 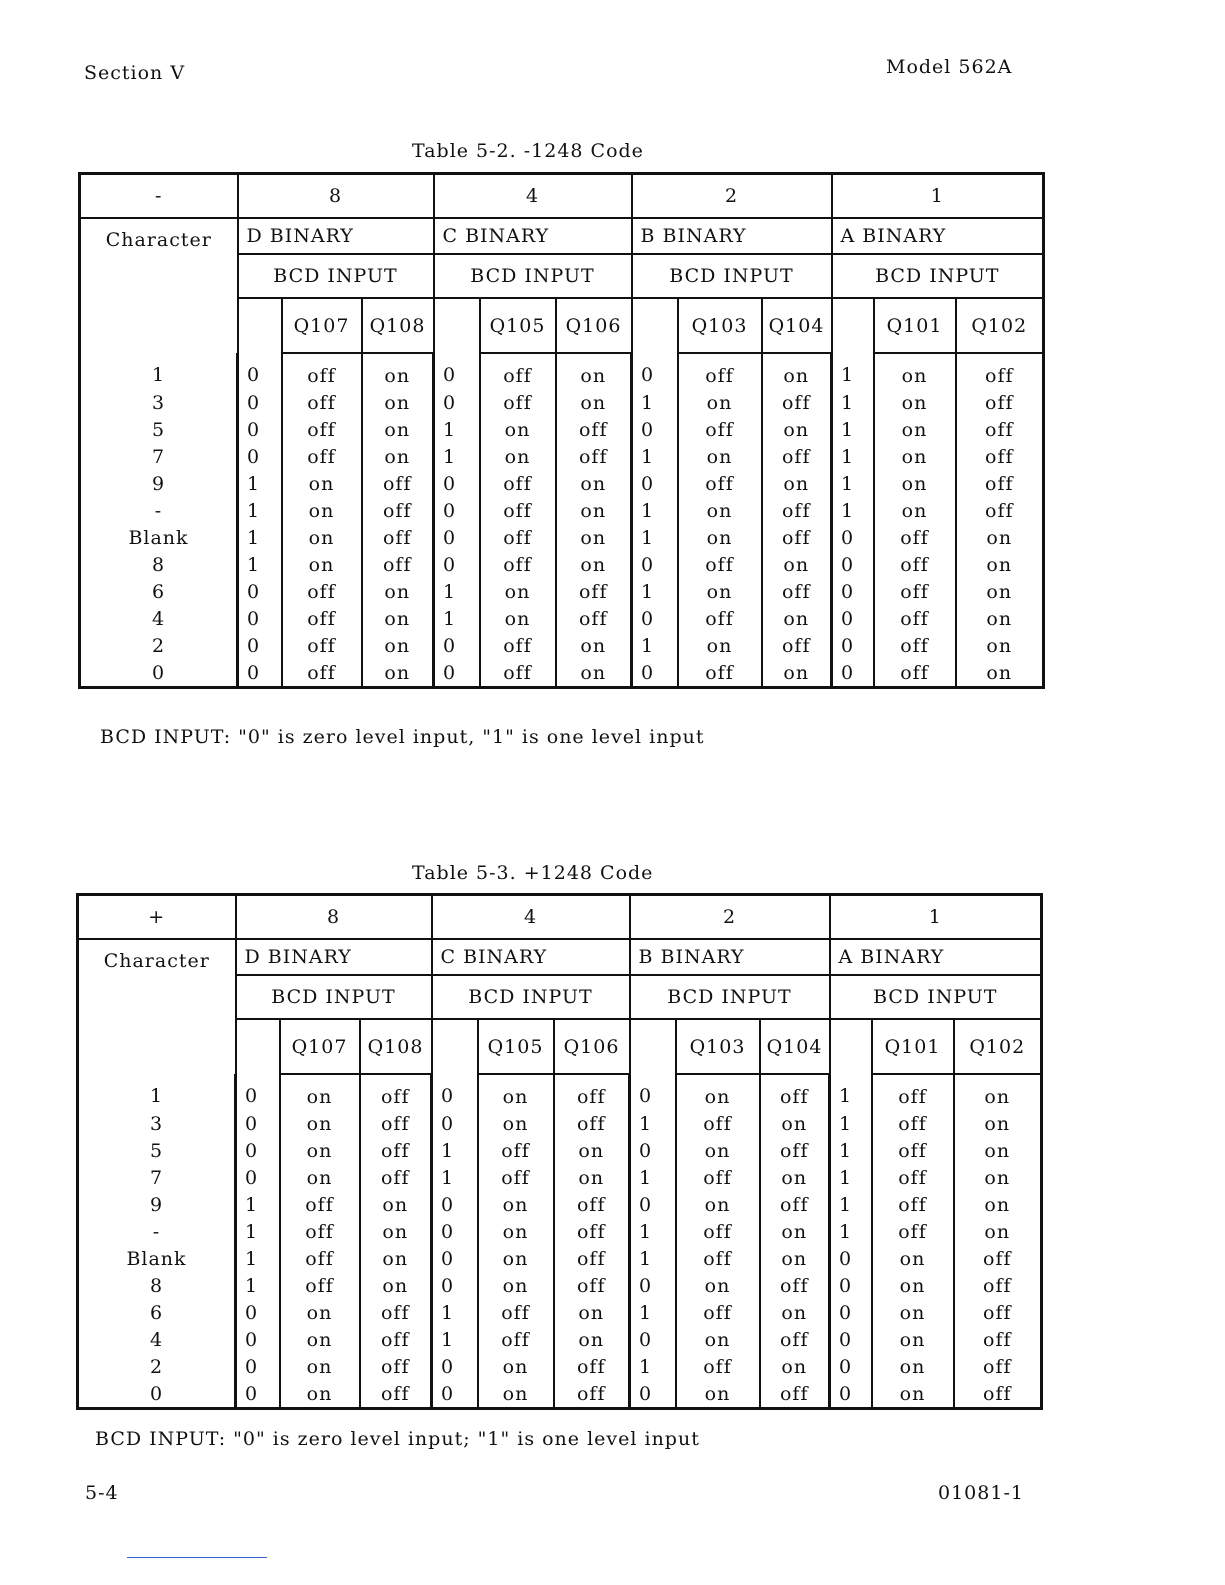 I want to click on table-row: 3 0 on off 0 on off 1 off on 1 off on, so click(x=560, y=1123).